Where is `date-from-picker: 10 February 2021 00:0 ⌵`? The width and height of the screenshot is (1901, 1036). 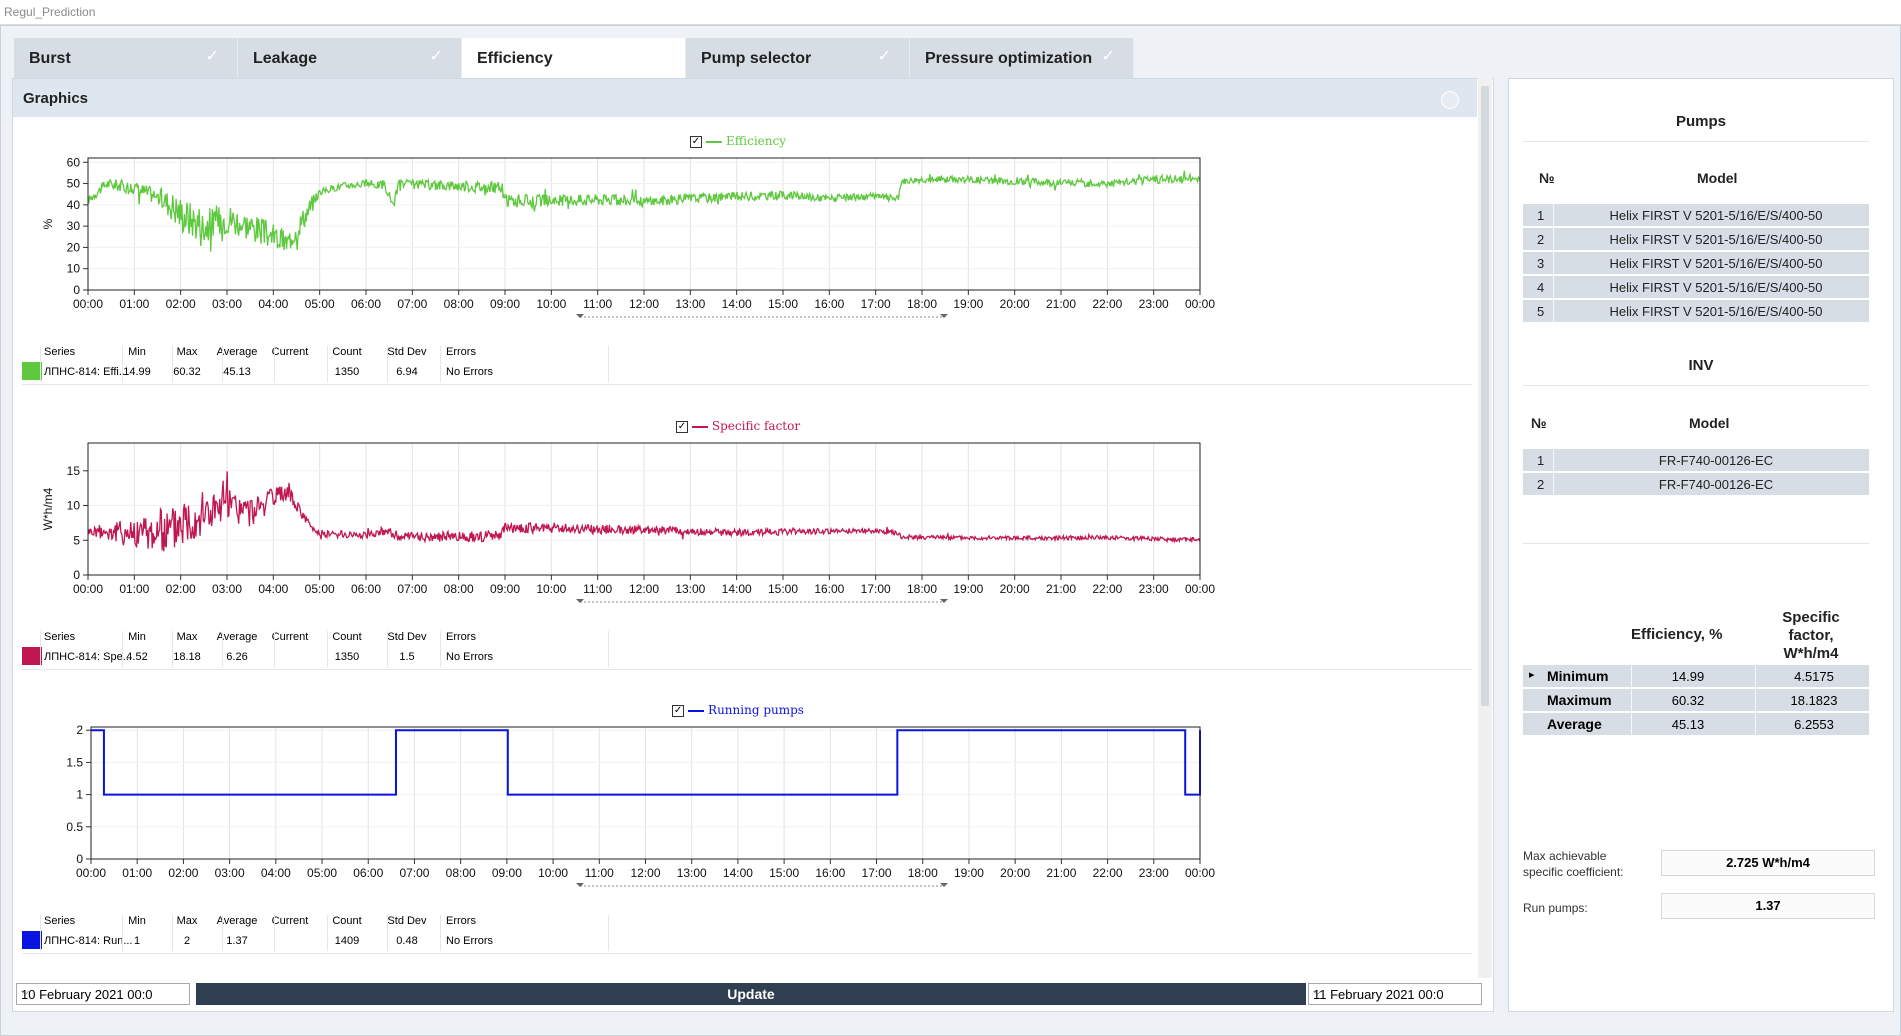
date-from-picker: 10 February 2021 00:0 ⌵ is located at coordinates (103, 994).